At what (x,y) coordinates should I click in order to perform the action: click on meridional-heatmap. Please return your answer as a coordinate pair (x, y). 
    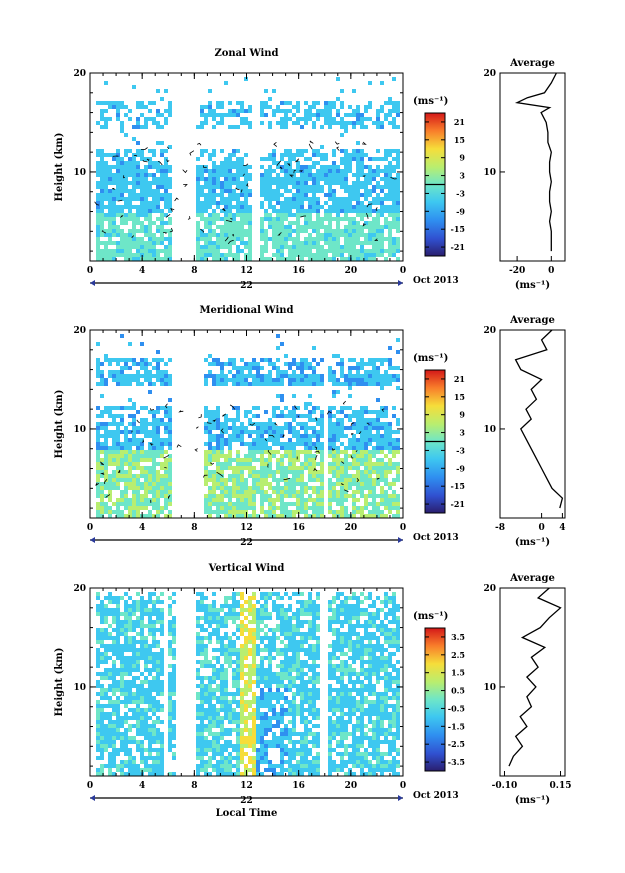
    Looking at the image, I should click on (248, 426).